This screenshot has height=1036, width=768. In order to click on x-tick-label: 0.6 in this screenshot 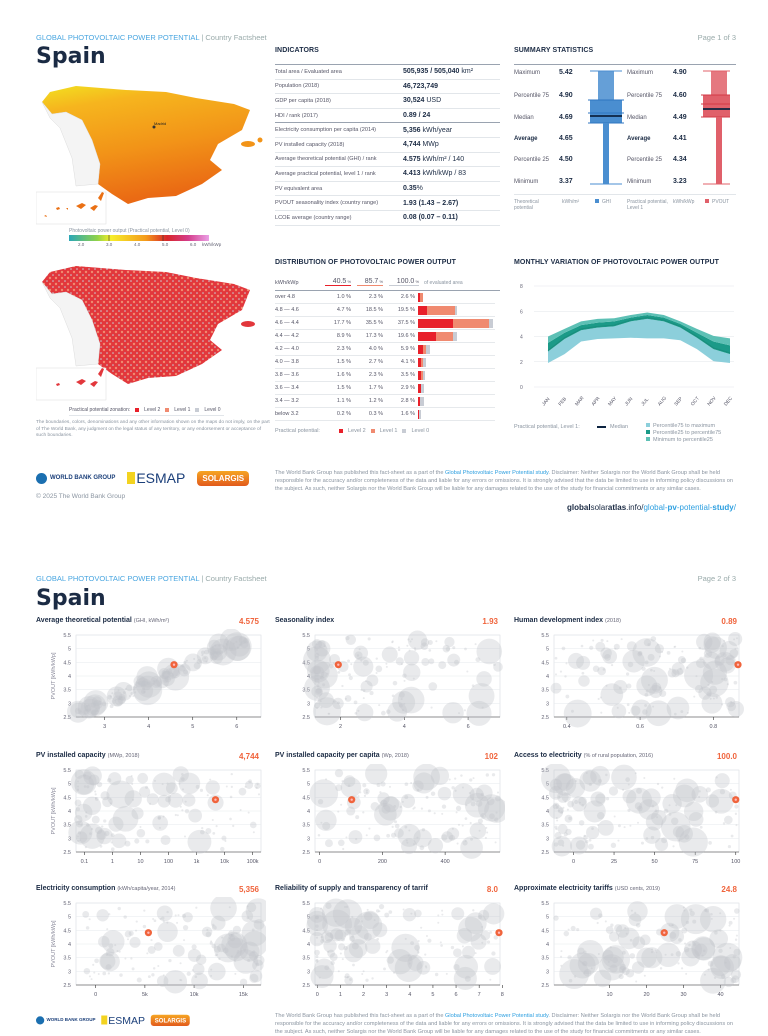, I will do `click(640, 727)`.